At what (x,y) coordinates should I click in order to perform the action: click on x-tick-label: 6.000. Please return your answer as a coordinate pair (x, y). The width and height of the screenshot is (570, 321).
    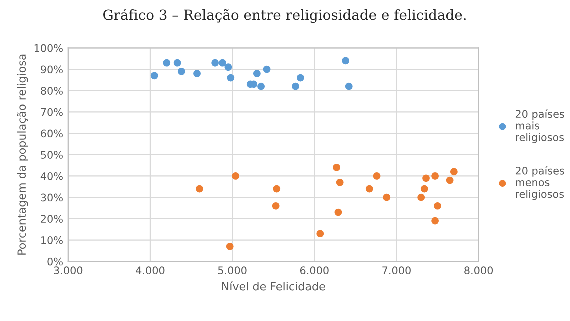
    Looking at the image, I should click on (314, 270).